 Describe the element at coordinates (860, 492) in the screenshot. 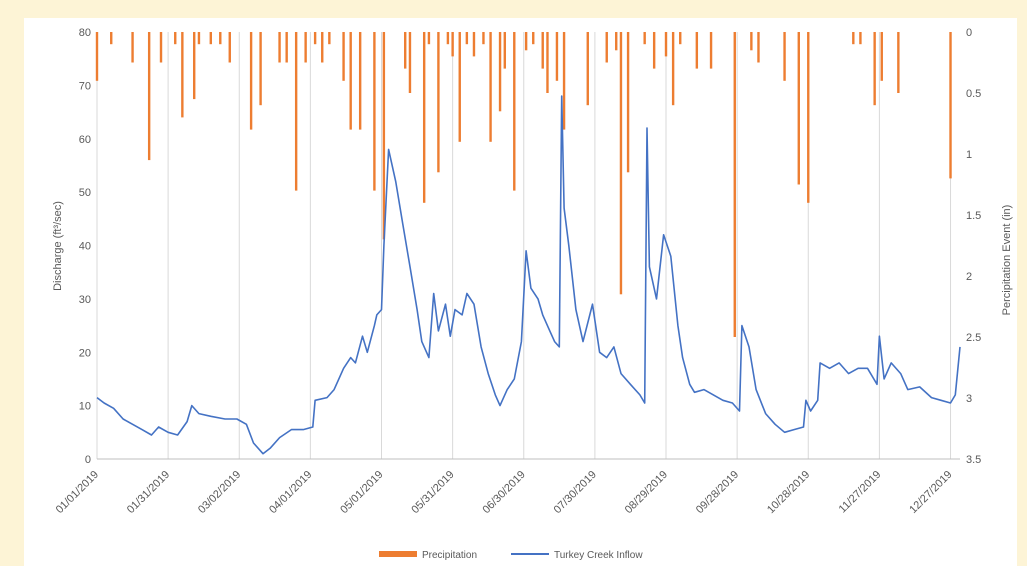

I see `x-tick-label: 11/27/2019` at that location.